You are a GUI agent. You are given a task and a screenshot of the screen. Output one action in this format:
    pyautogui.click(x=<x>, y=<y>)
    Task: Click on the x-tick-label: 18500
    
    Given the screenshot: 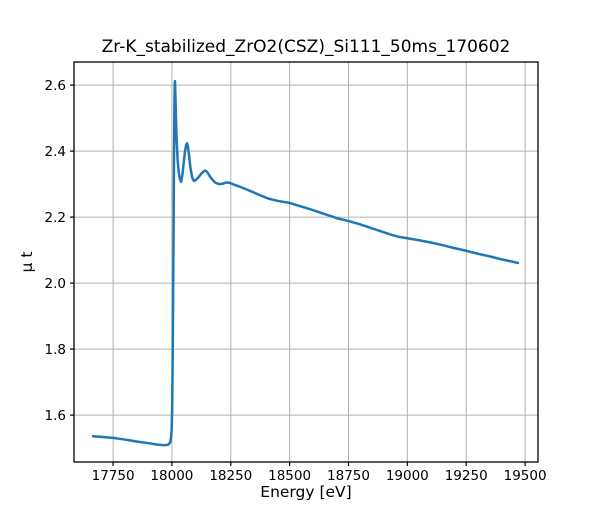 What is the action you would take?
    pyautogui.click(x=289, y=476)
    